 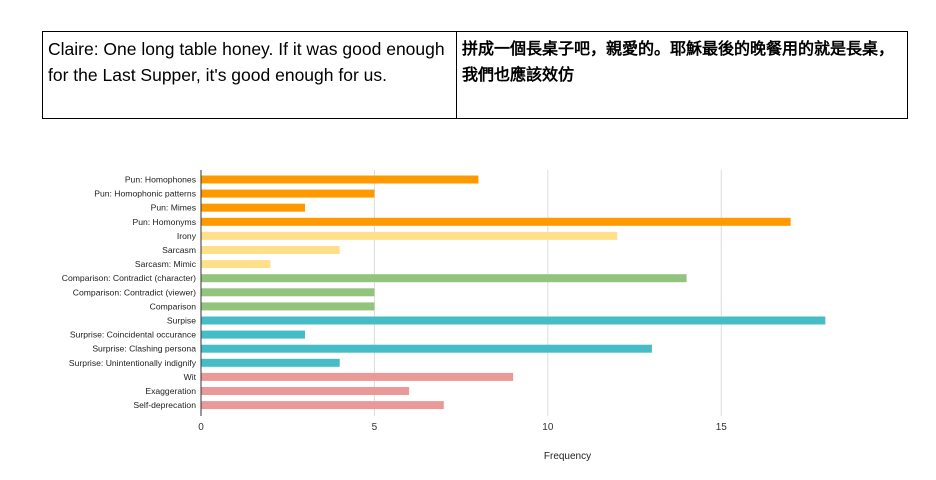 I want to click on x-tick-label-5: 5, so click(x=375, y=427).